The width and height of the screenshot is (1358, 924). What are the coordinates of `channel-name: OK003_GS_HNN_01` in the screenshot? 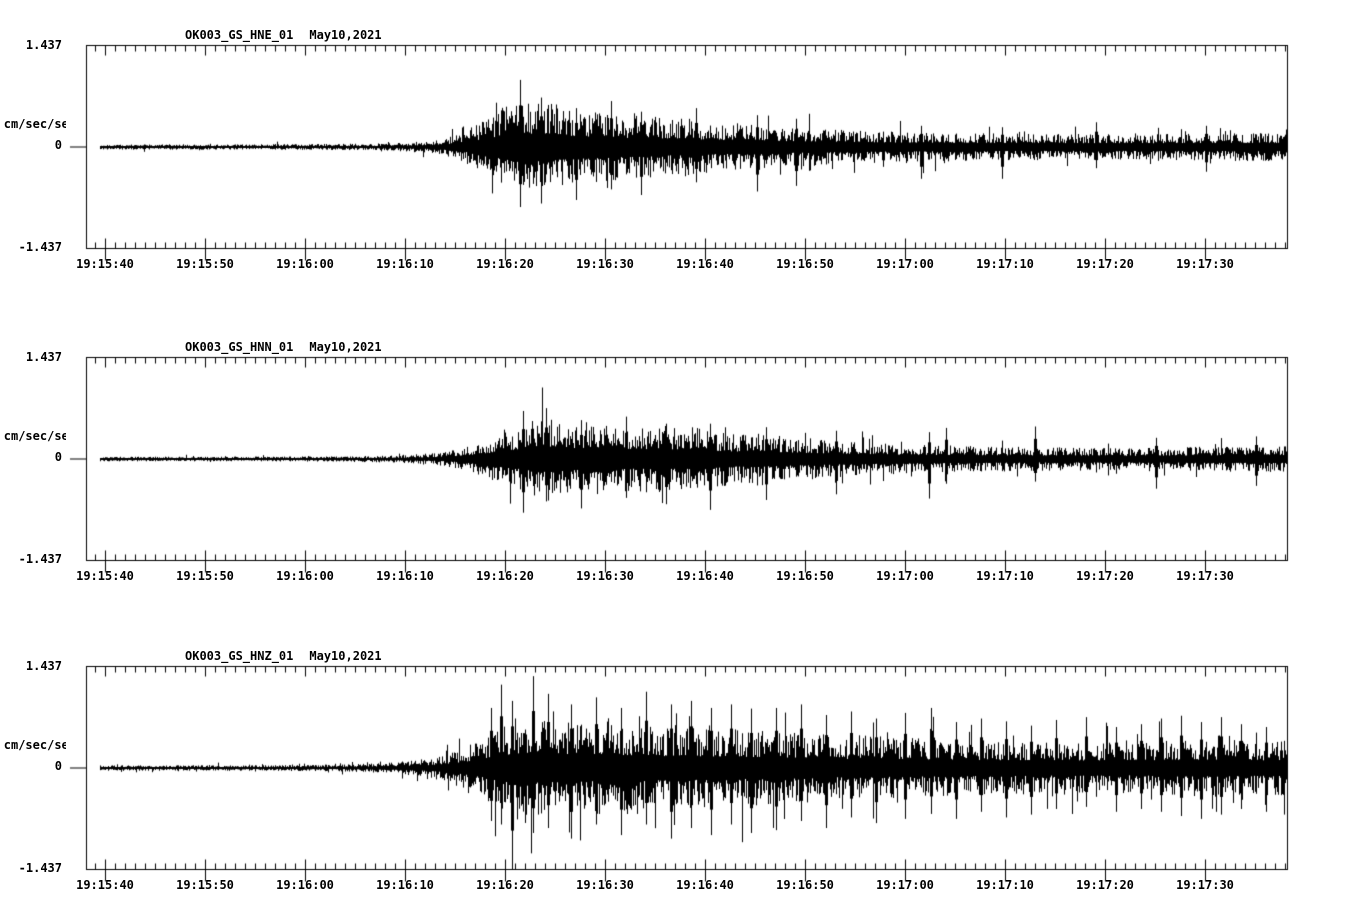 It's located at (239, 347).